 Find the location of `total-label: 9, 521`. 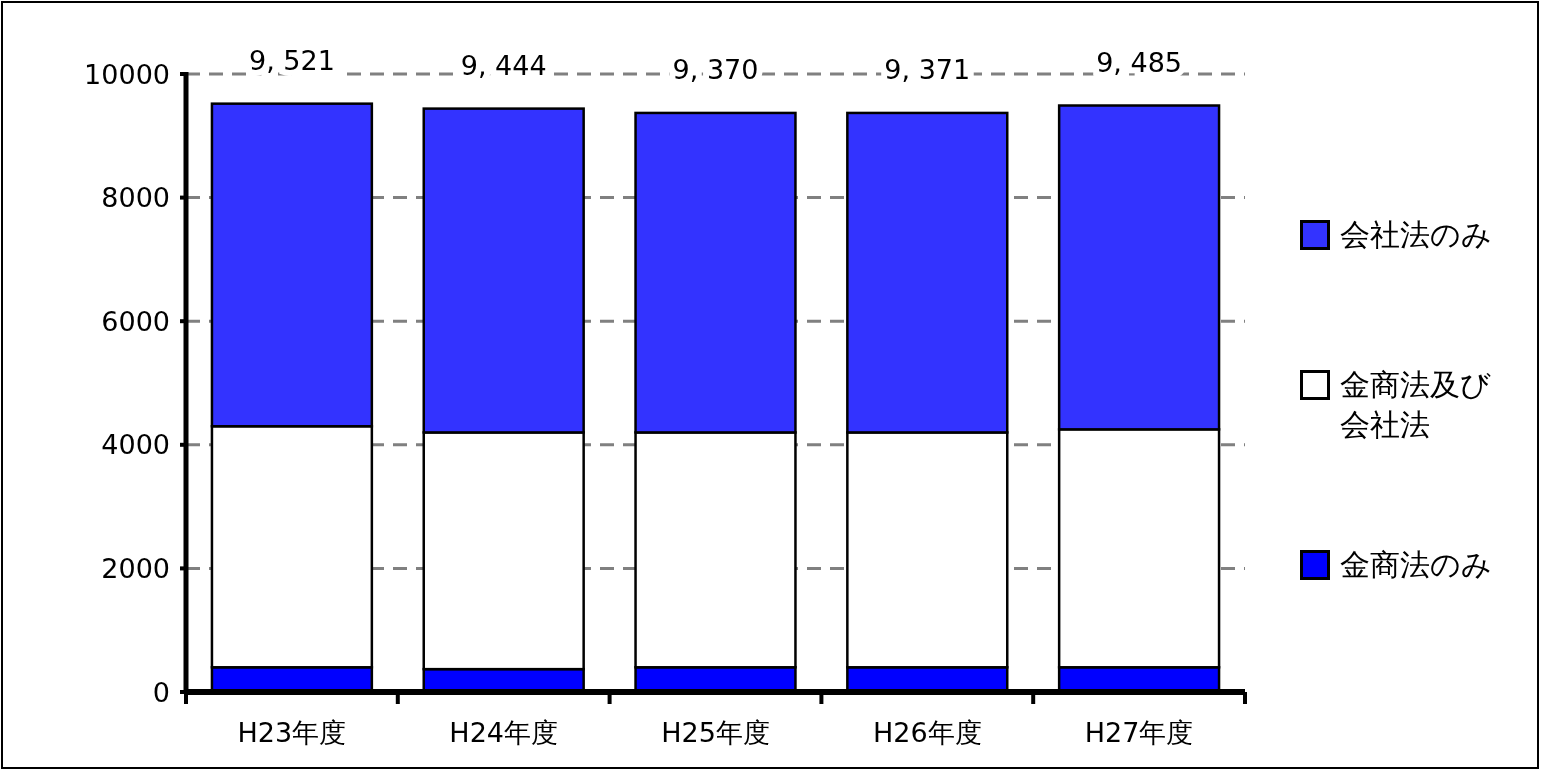

total-label: 9, 521 is located at coordinates (291, 60).